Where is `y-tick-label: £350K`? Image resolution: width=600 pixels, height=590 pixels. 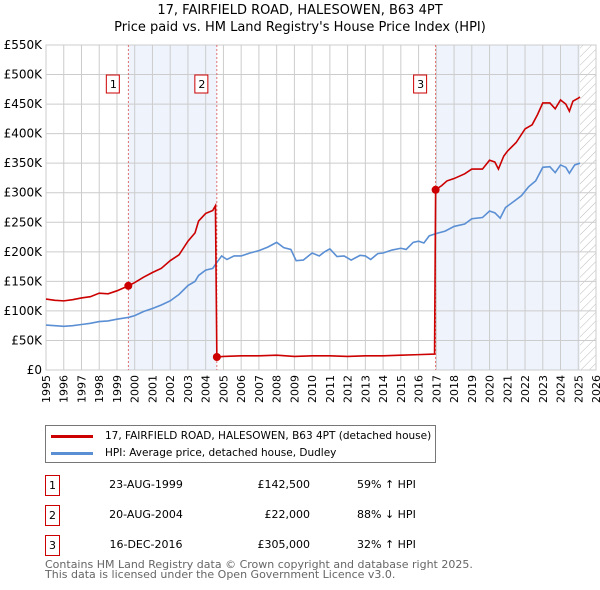
y-tick-label: £350K is located at coordinates (24, 163).